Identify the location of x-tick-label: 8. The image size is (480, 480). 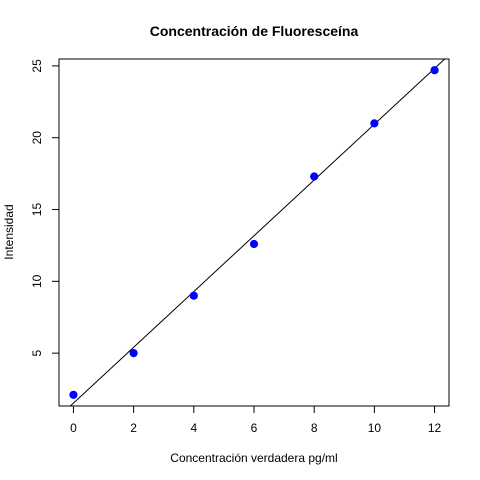
(314, 428).